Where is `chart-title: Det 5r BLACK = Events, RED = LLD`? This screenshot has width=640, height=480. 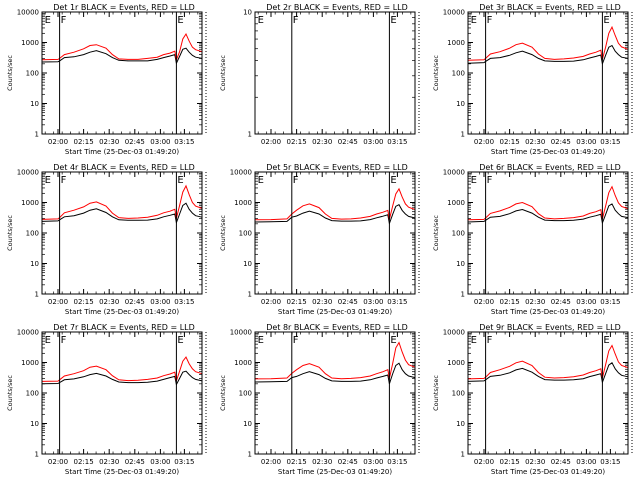
chart-title: Det 5r BLACK = Events, RED = LLD is located at coordinates (337, 167).